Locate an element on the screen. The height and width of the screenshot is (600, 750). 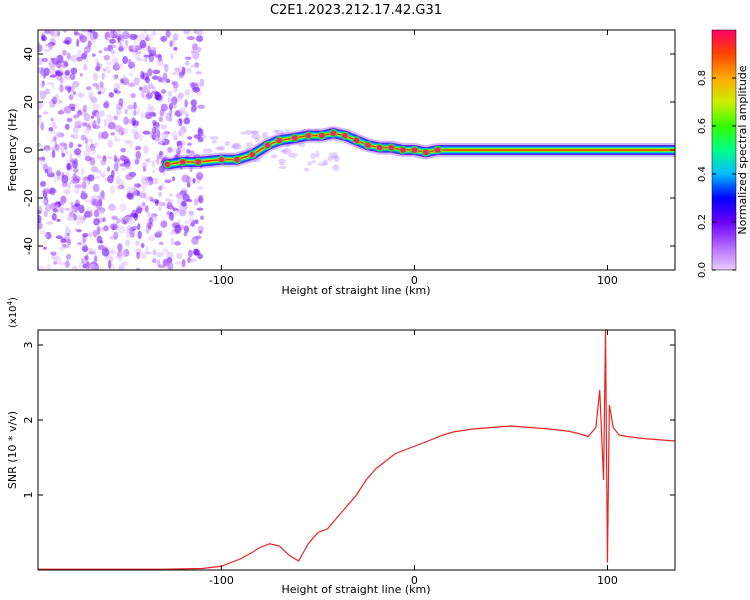
colorbar-ticks: 0.0 0.2 0.4 0.6 0.8 is located at coordinates (716, 174).